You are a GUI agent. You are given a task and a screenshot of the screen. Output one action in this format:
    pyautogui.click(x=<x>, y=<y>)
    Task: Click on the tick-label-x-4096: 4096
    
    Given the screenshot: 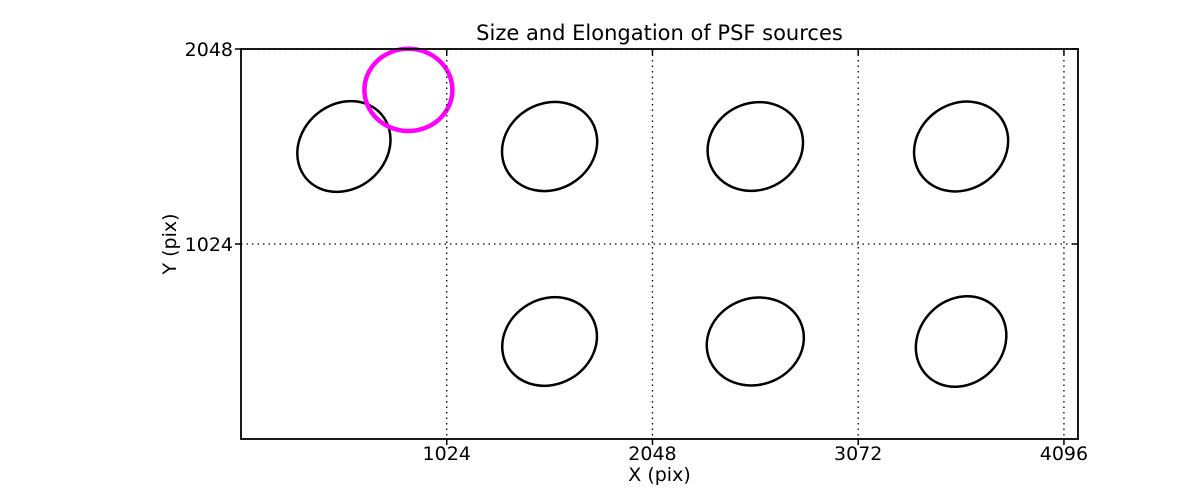 What is the action you would take?
    pyautogui.click(x=1064, y=454)
    